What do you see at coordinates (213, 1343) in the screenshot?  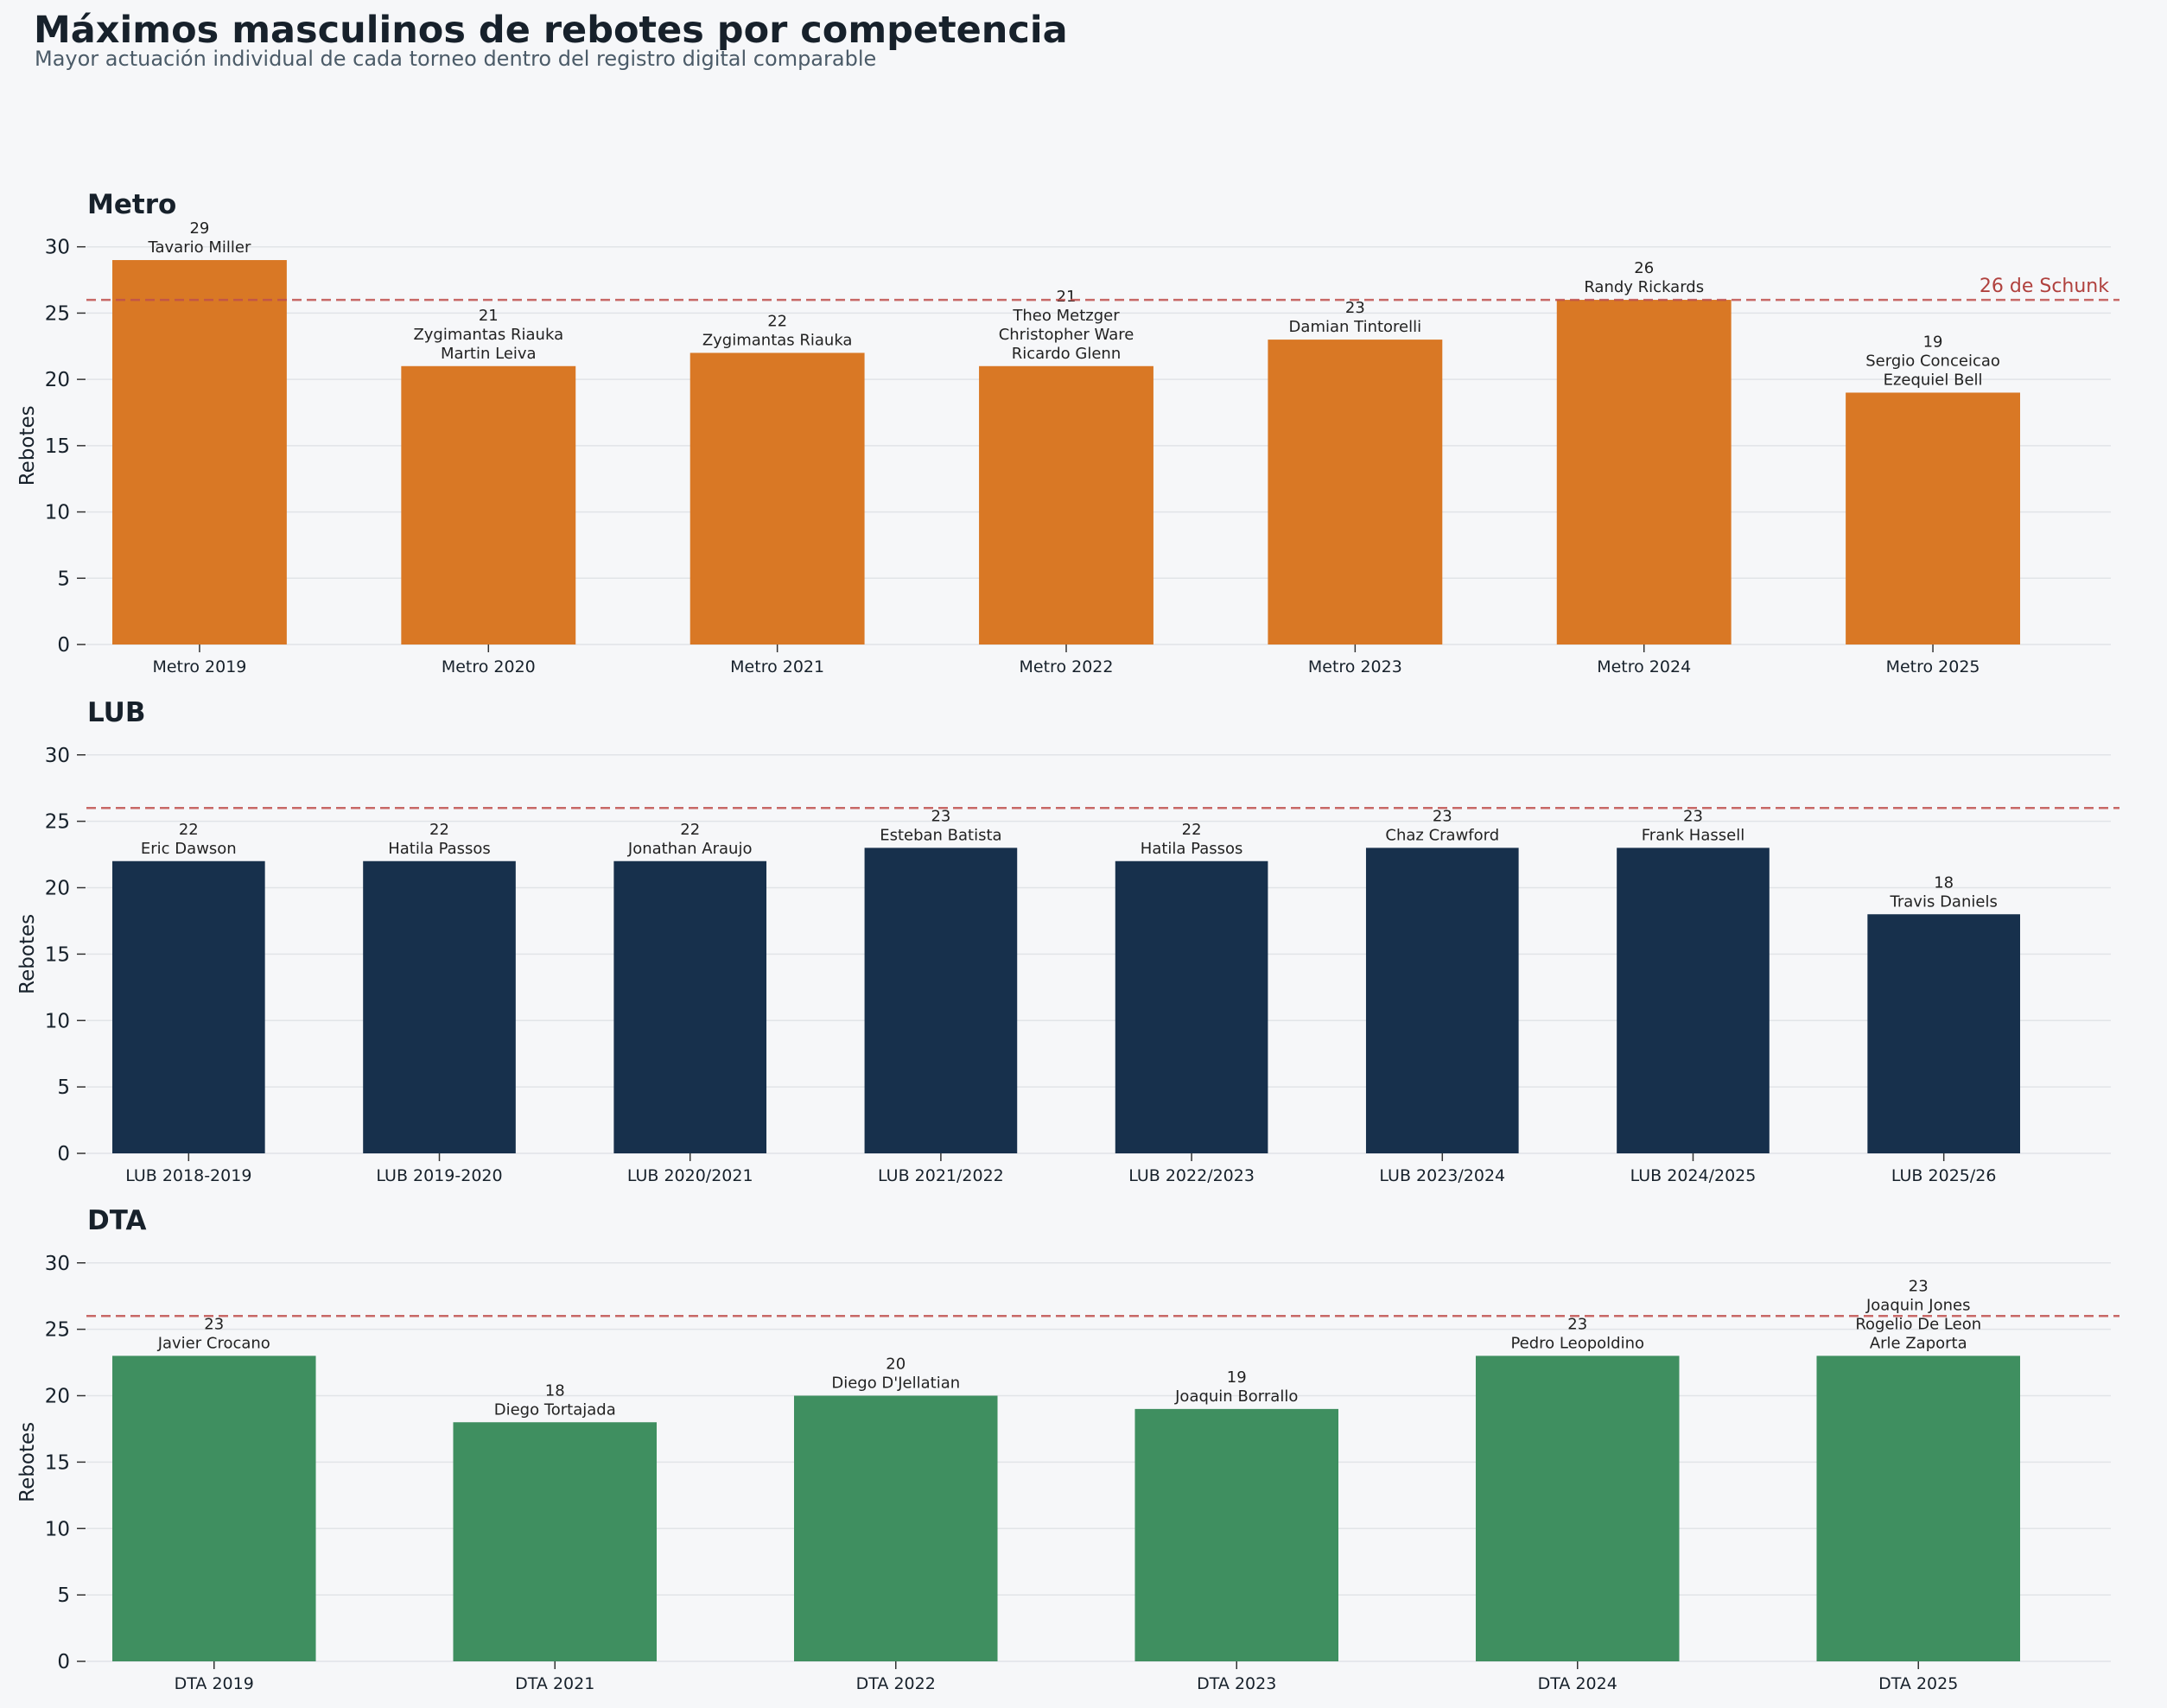 I see `bar-player-label: Javier Crocano` at bounding box center [213, 1343].